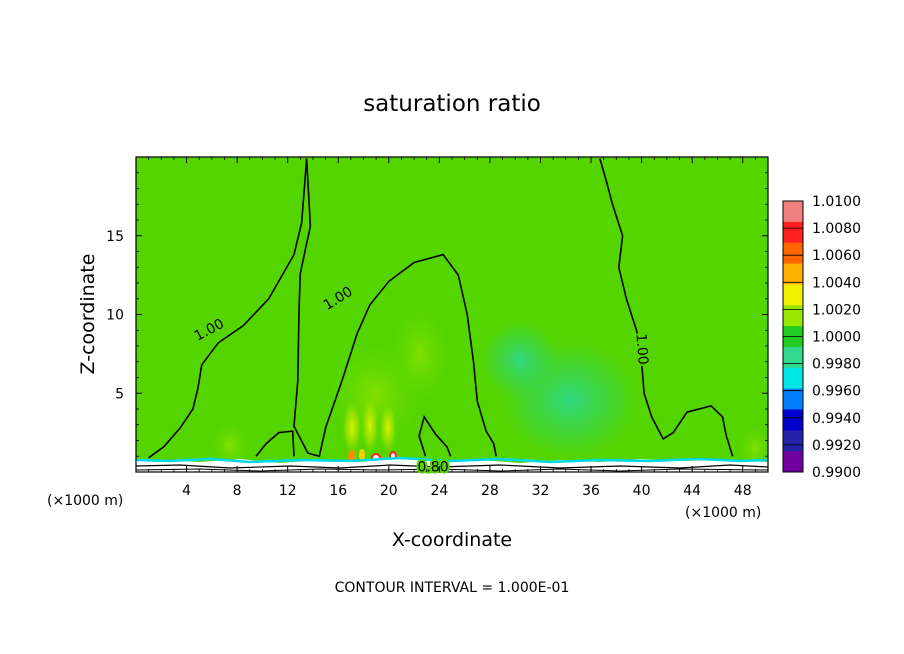  Describe the element at coordinates (836, 365) in the screenshot. I see `colorbar-level-label: 0.9980` at that location.